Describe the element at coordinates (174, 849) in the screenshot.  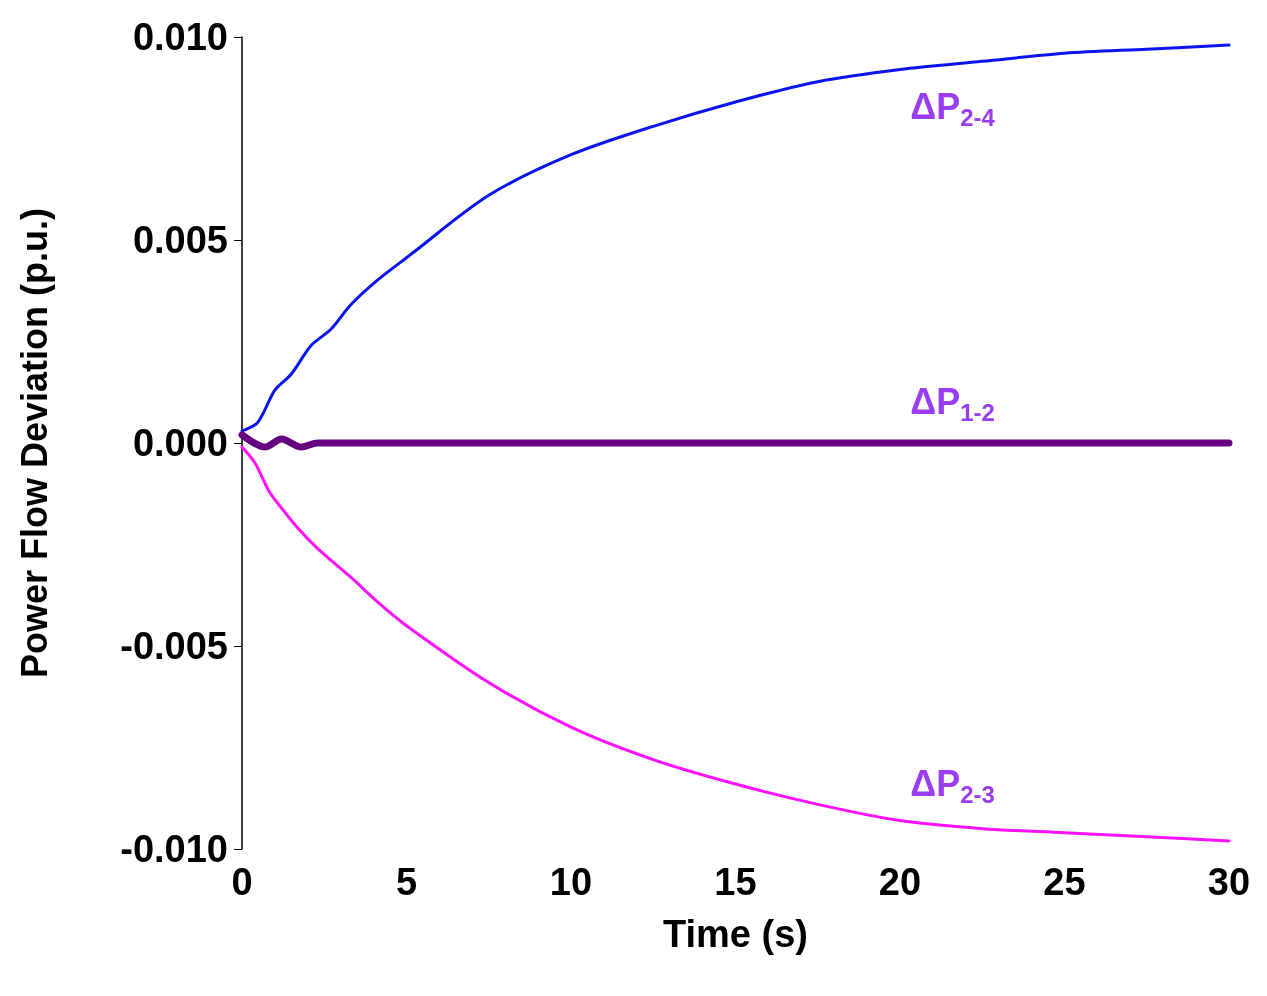
I see `y-tick-label: -0.010` at that location.